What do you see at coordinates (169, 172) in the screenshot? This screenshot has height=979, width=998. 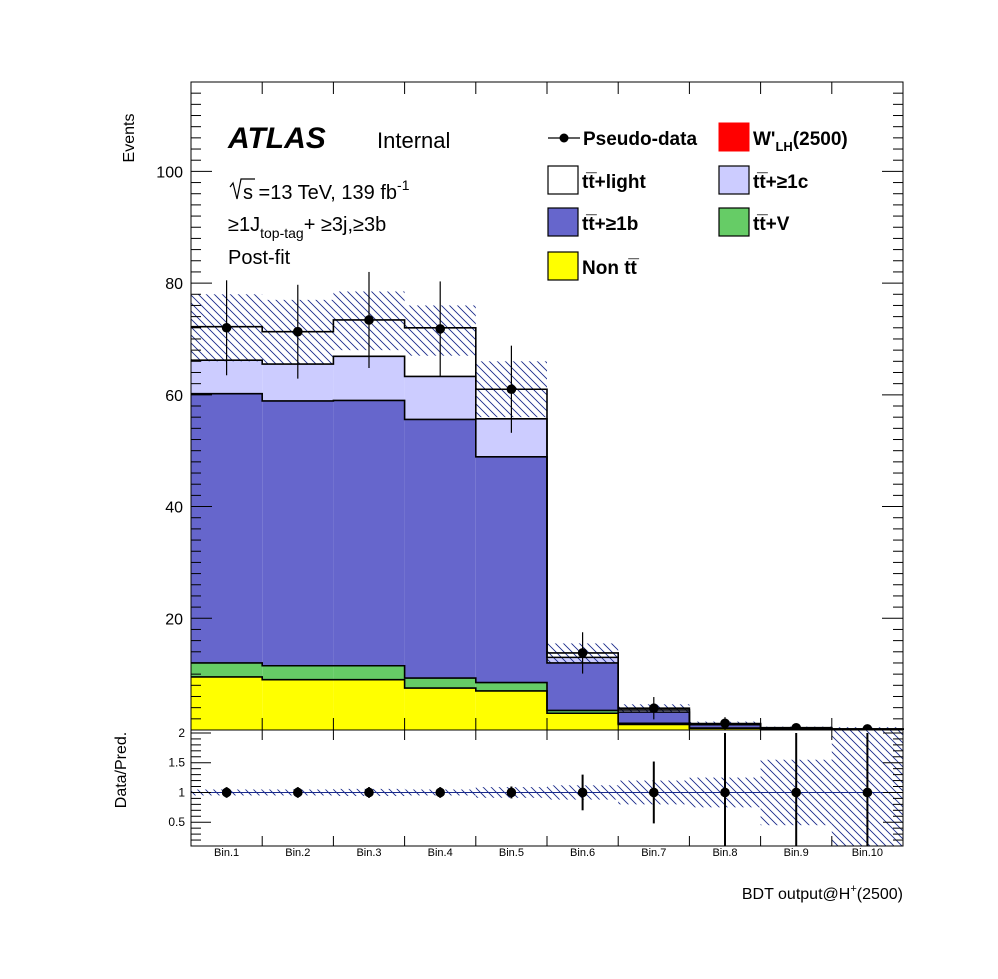 I see `y-tick-label: 100` at bounding box center [169, 172].